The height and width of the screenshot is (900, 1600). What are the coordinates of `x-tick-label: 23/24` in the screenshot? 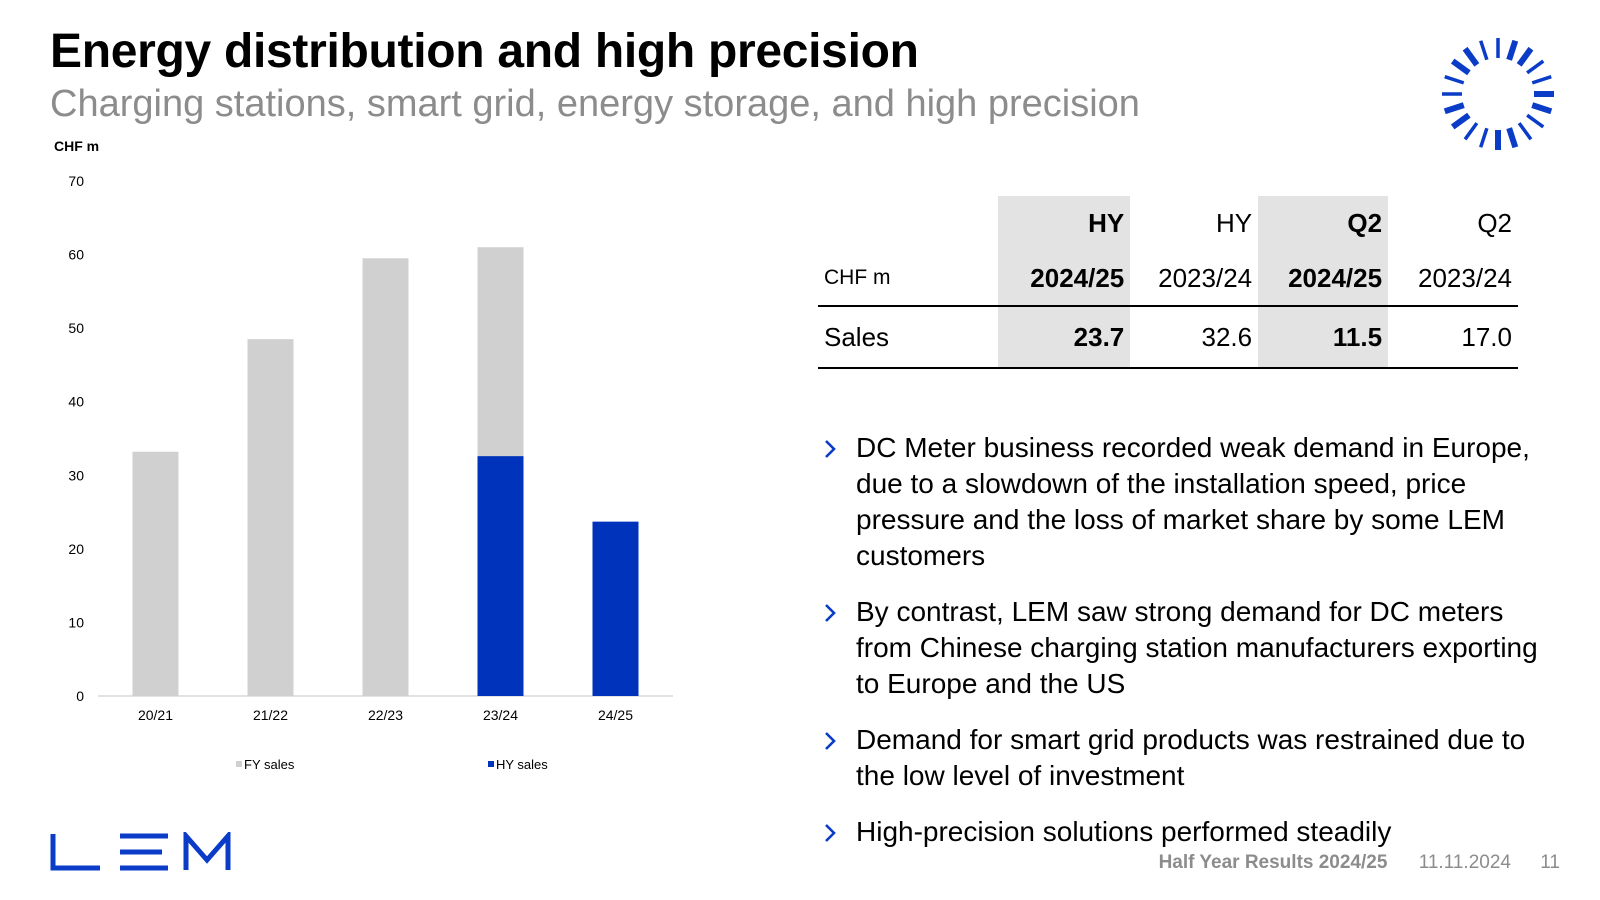 It's located at (500, 715).